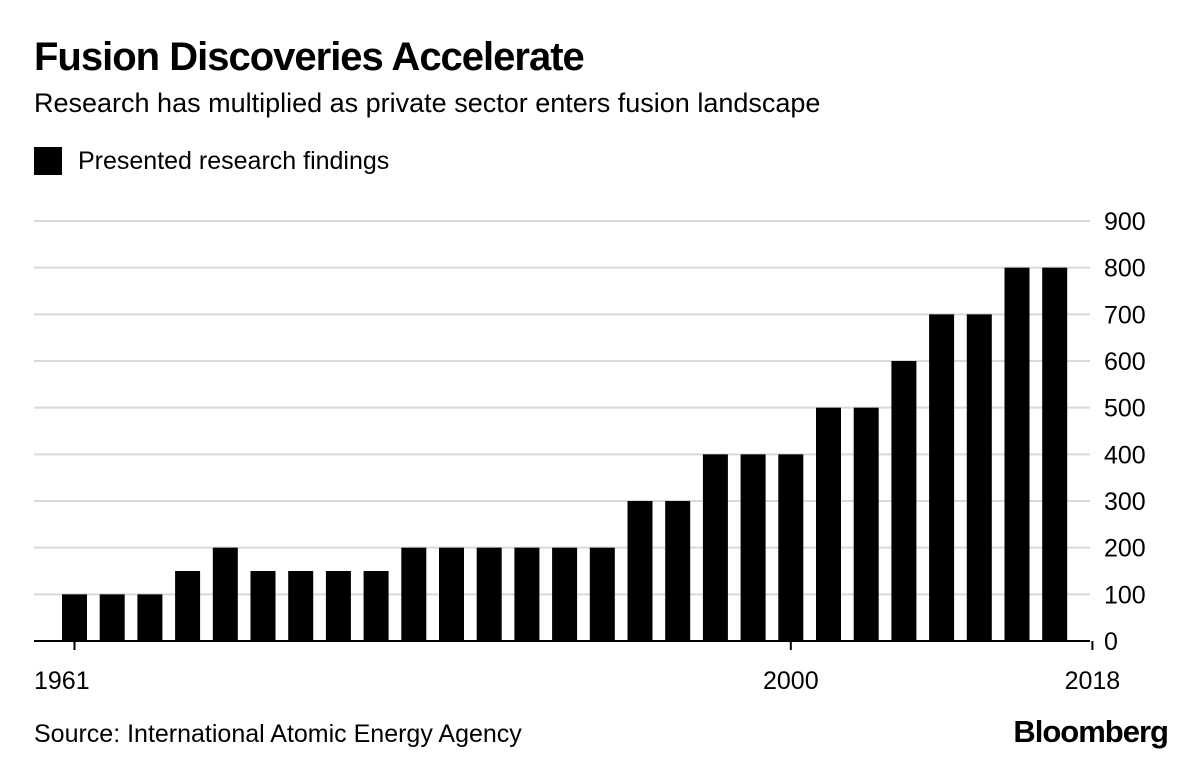  Describe the element at coordinates (1093, 681) in the screenshot. I see `x-tick-label: 2018` at that location.